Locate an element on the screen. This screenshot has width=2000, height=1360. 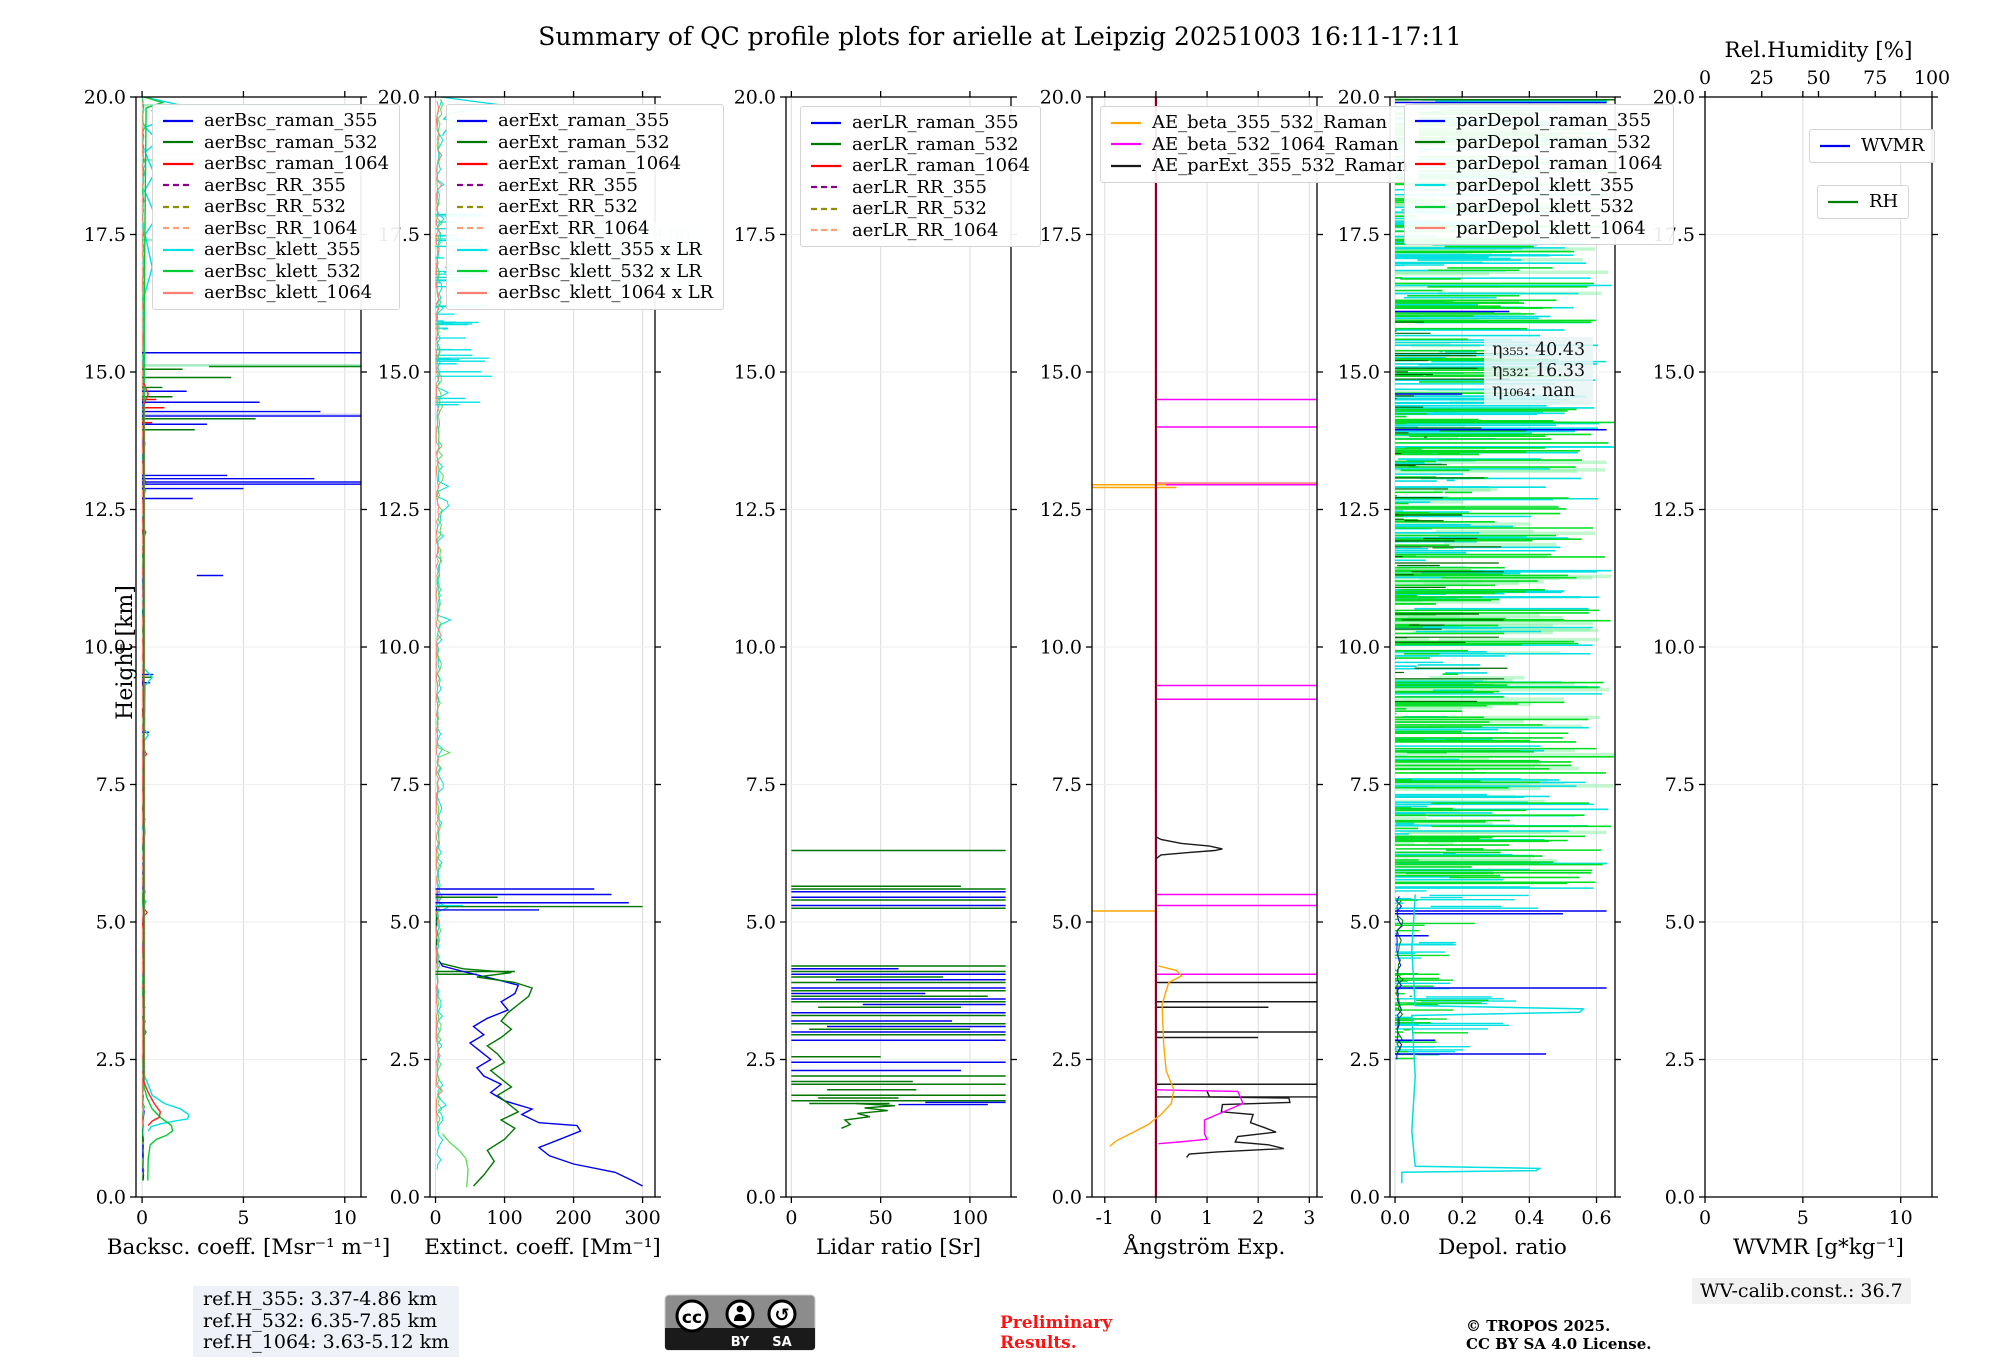
xlabel-lidar-ratio: Lidar ratio [Sr] is located at coordinates (898, 1247).